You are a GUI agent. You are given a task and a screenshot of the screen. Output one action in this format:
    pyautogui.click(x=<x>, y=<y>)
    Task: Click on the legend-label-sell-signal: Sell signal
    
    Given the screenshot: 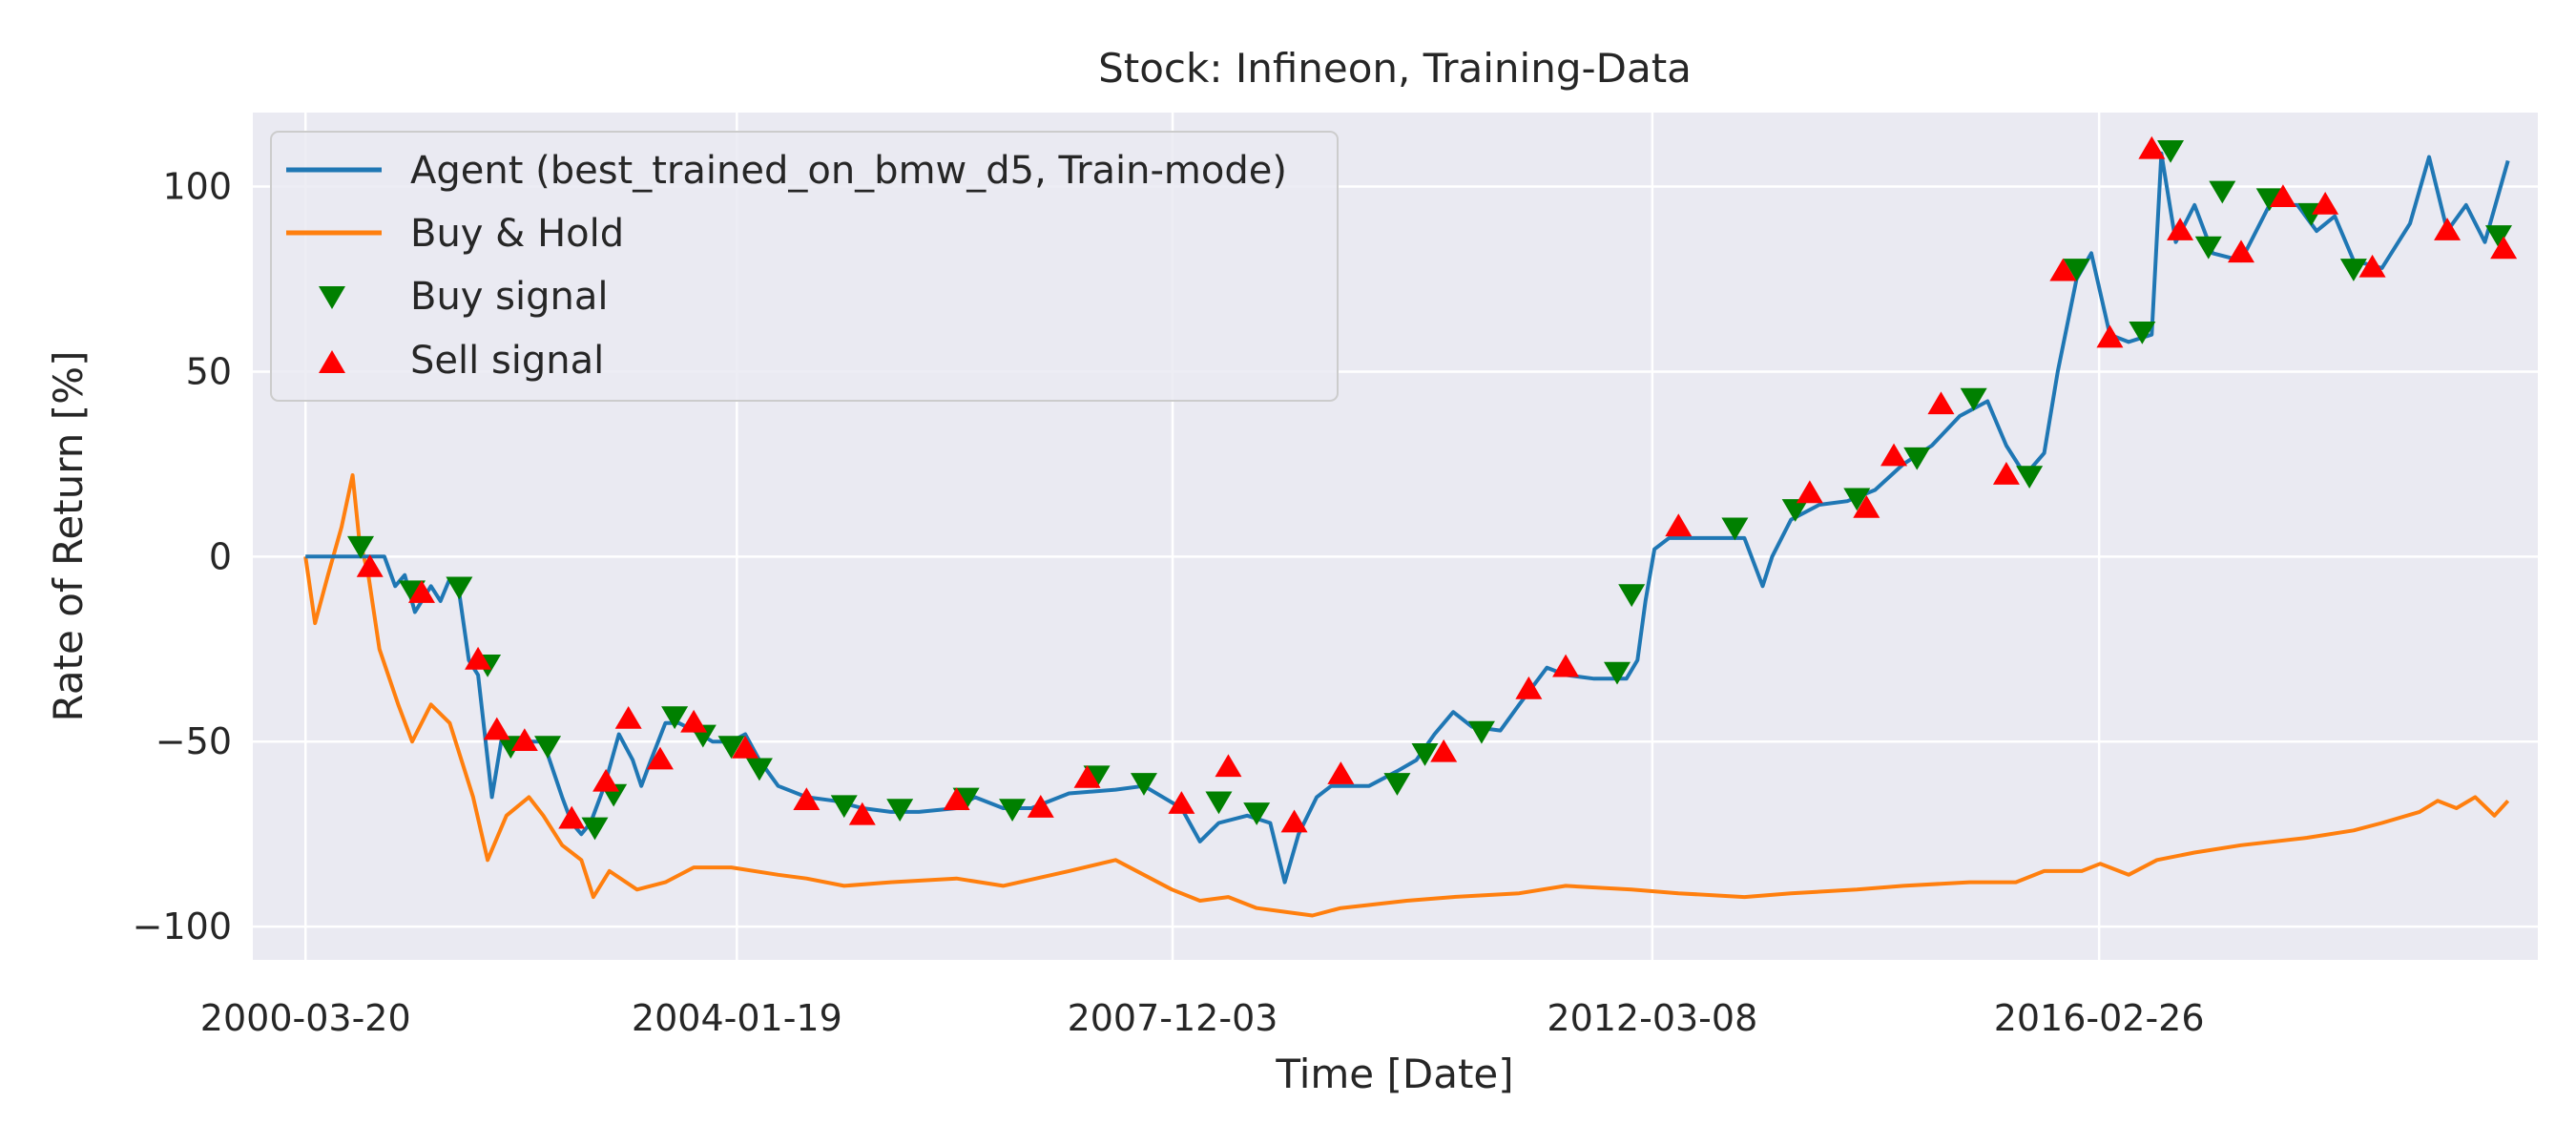 What is the action you would take?
    pyautogui.click(x=507, y=361)
    